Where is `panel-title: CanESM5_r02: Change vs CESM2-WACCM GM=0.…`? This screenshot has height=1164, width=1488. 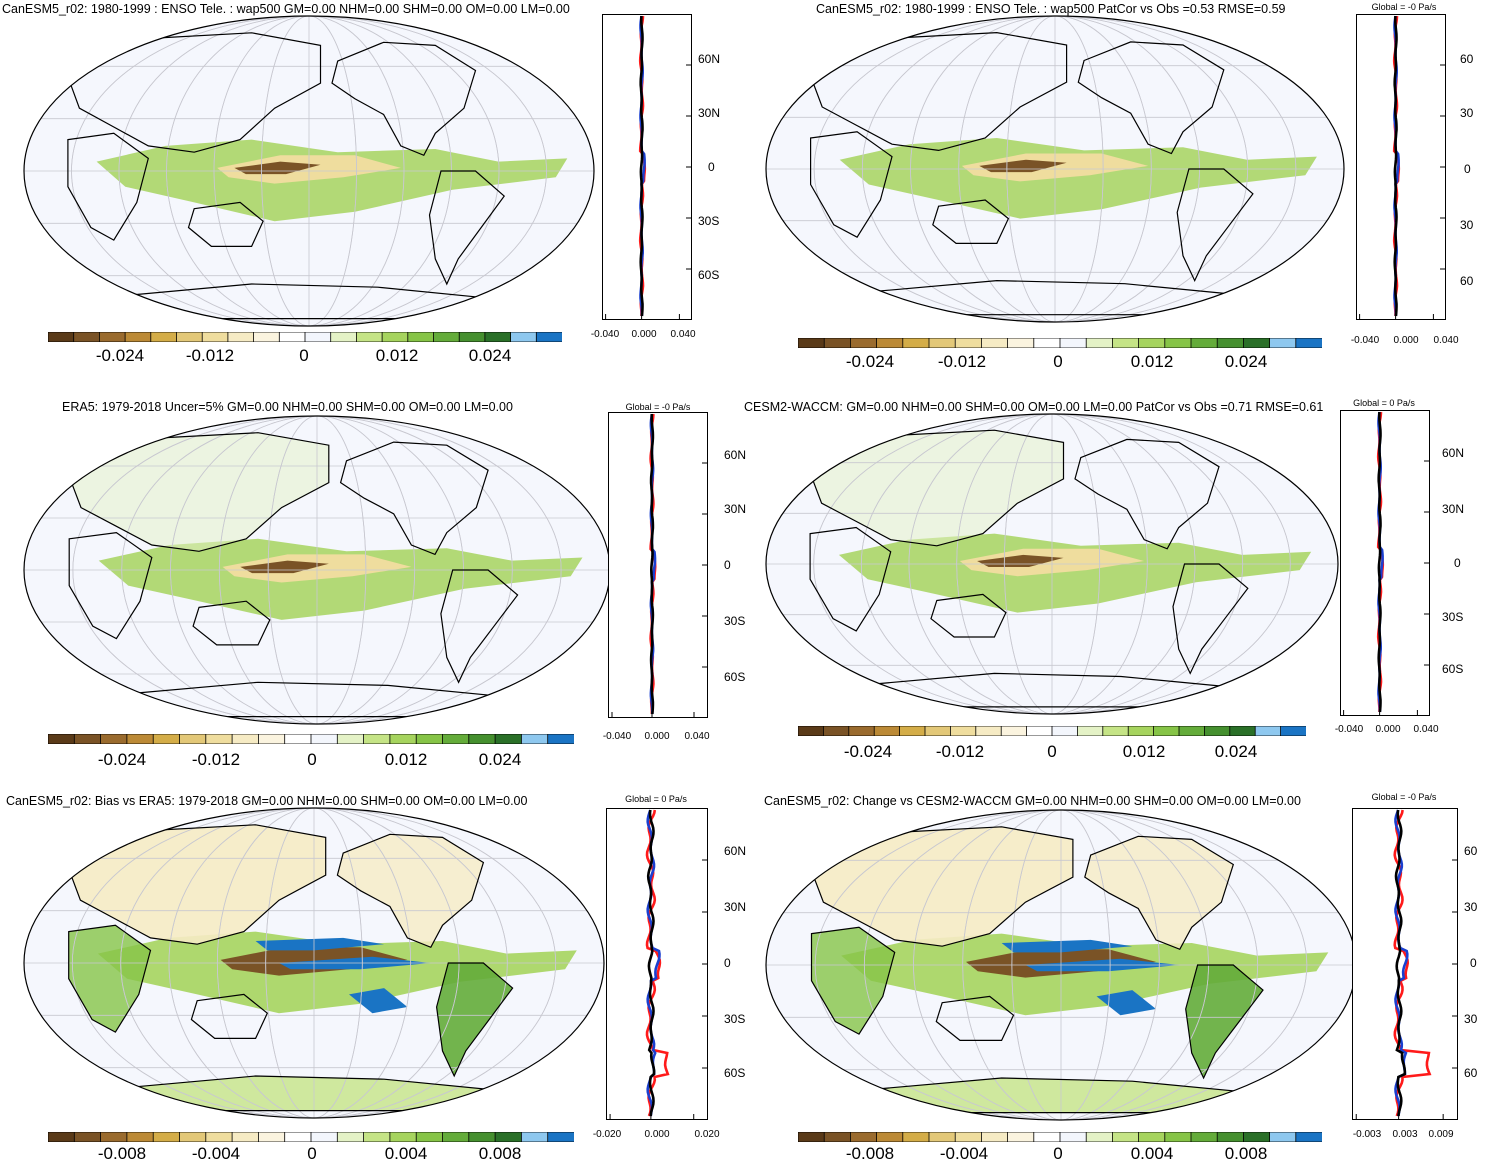
panel-title: CanESM5_r02: Change vs CESM2-WACCM GM=0.… is located at coordinates (1032, 801).